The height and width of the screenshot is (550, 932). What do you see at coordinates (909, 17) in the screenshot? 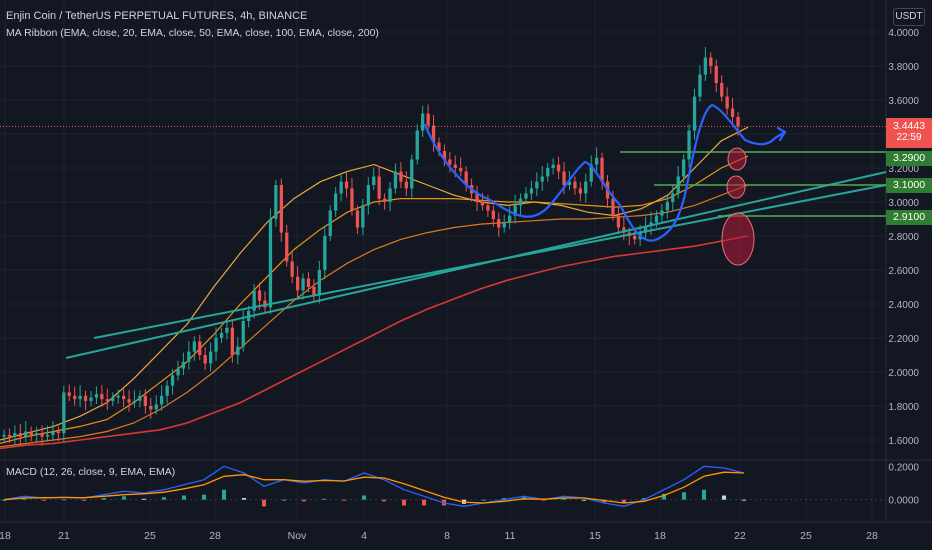
I see `currency-selector: USDT` at bounding box center [909, 17].